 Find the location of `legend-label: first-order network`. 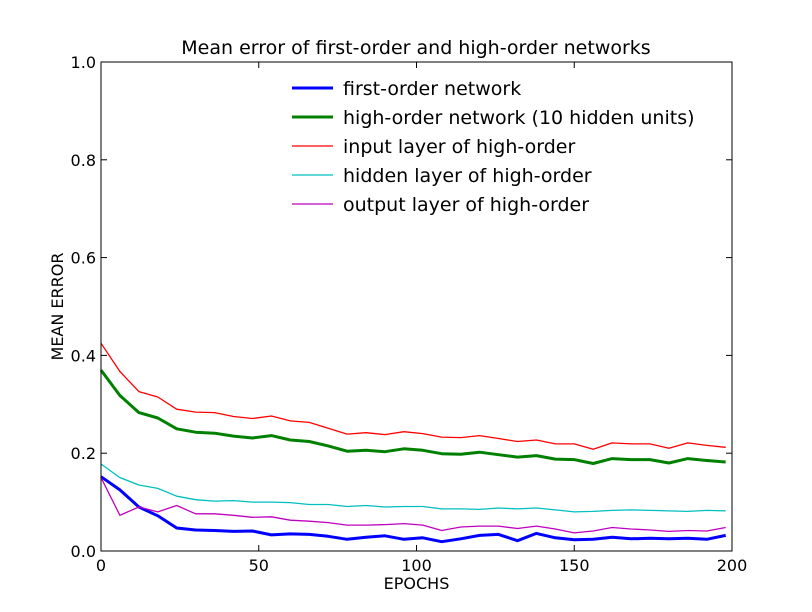

legend-label: first-order network is located at coordinates (432, 89).